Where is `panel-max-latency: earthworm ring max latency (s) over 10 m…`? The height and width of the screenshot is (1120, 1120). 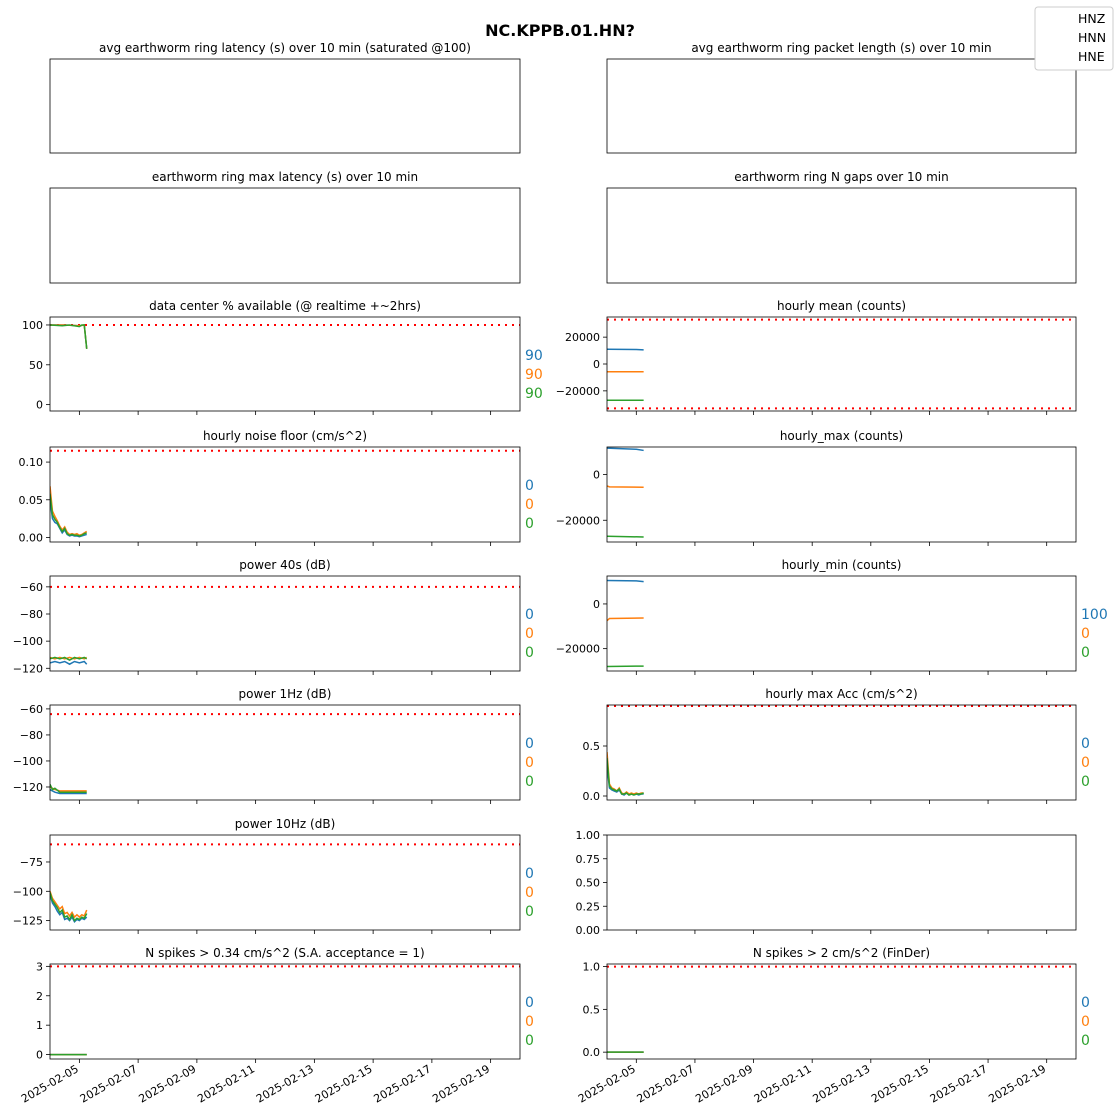
panel-max-latency: earthworm ring max latency (s) over 10 m… is located at coordinates (285, 227).